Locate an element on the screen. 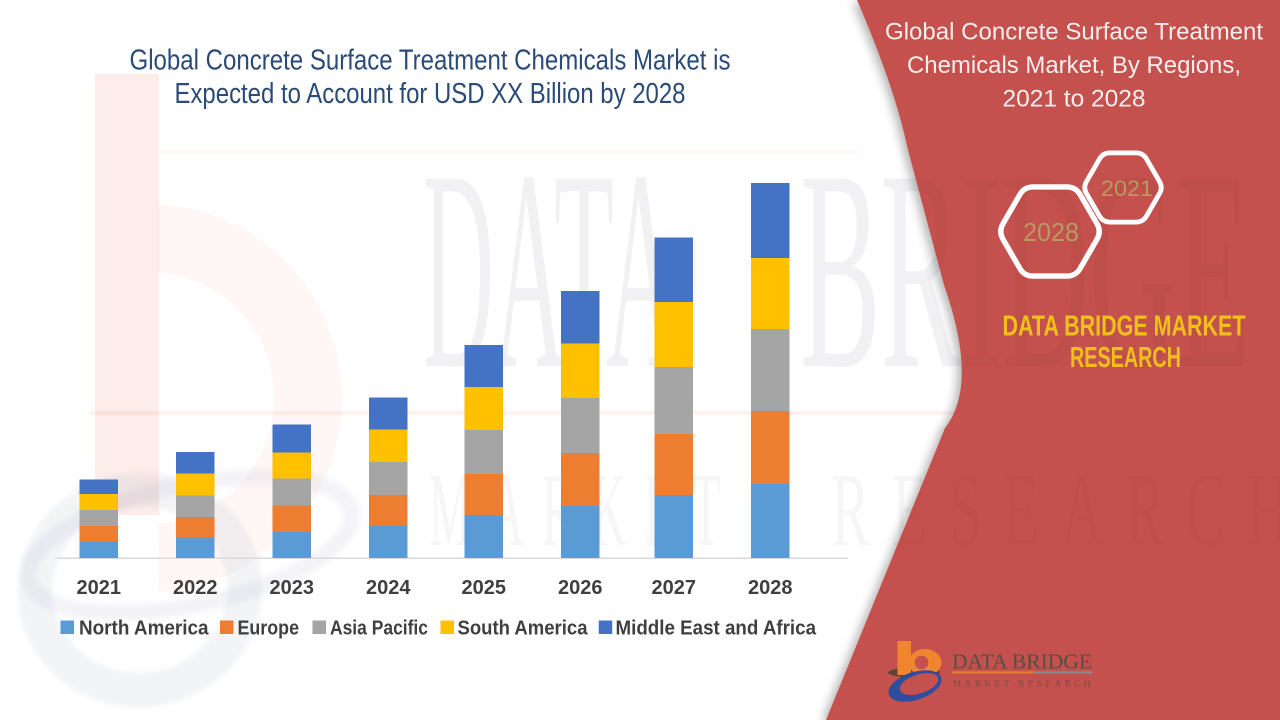  svg-text:Global Concrete Surface Treatm: Global Concrete Surface Treatment is located at coordinates (1074, 32).